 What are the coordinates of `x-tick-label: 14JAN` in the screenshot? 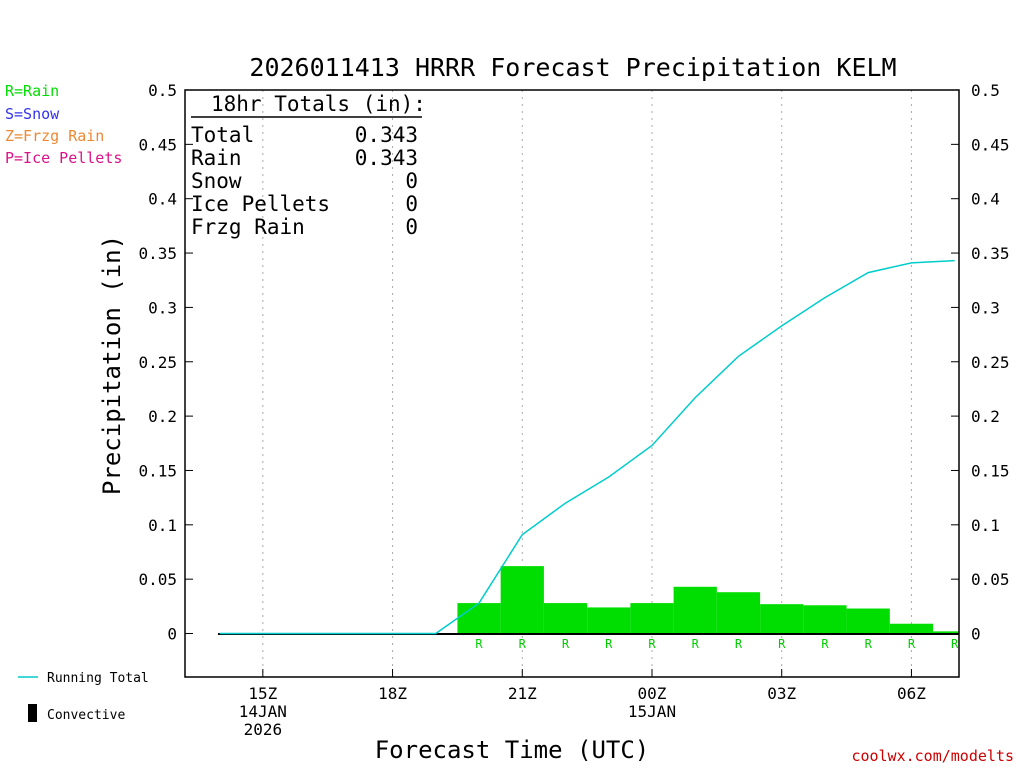 It's located at (263, 711).